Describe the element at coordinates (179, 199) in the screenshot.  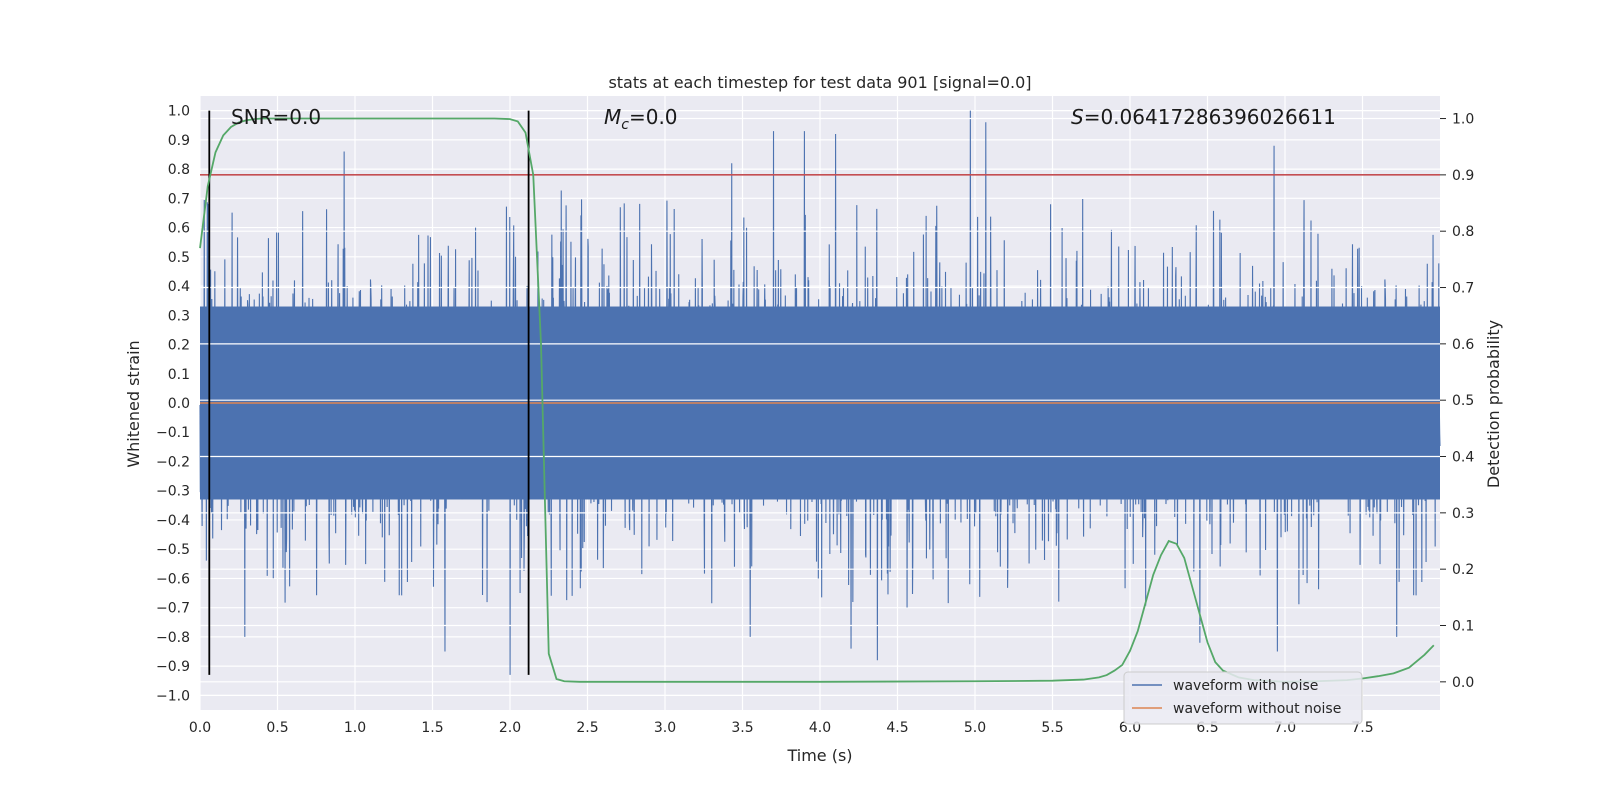
I see `y-tick-label: 0.7` at that location.